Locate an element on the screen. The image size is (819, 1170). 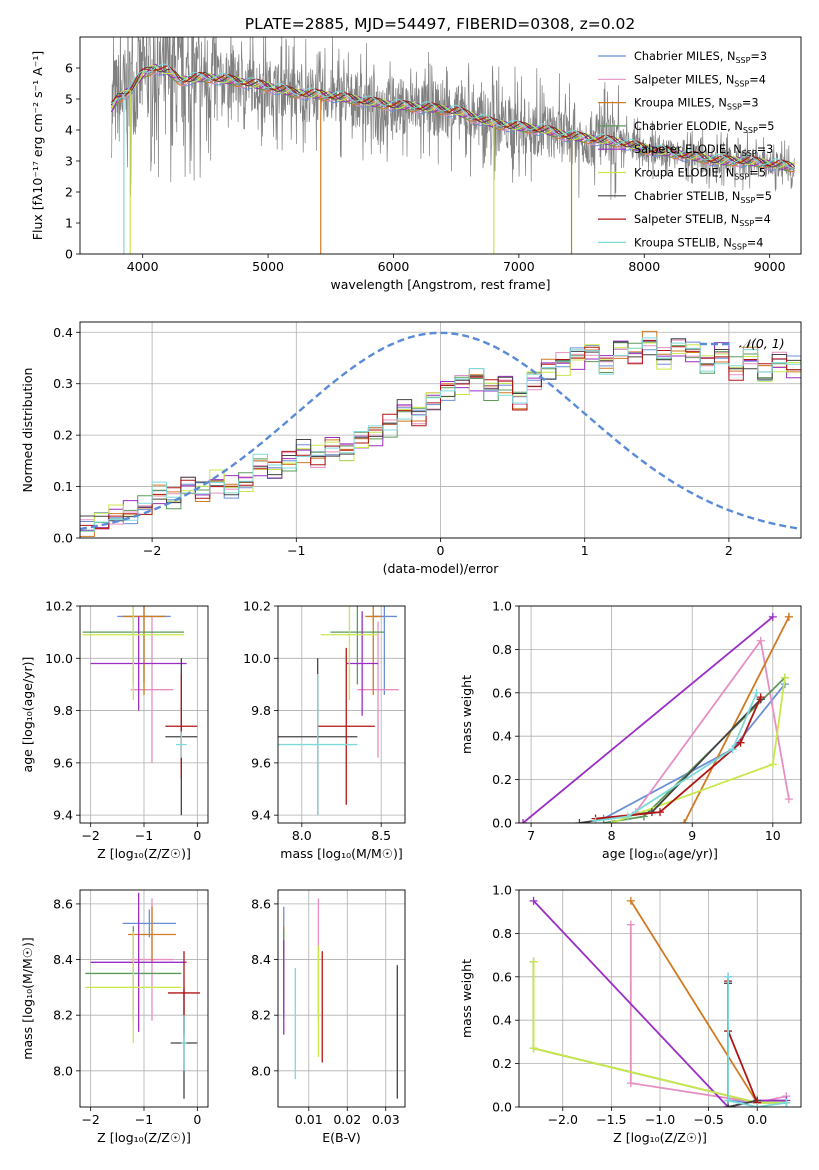
legend-label: Kroupa STELIB, N is located at coordinates (683, 242).